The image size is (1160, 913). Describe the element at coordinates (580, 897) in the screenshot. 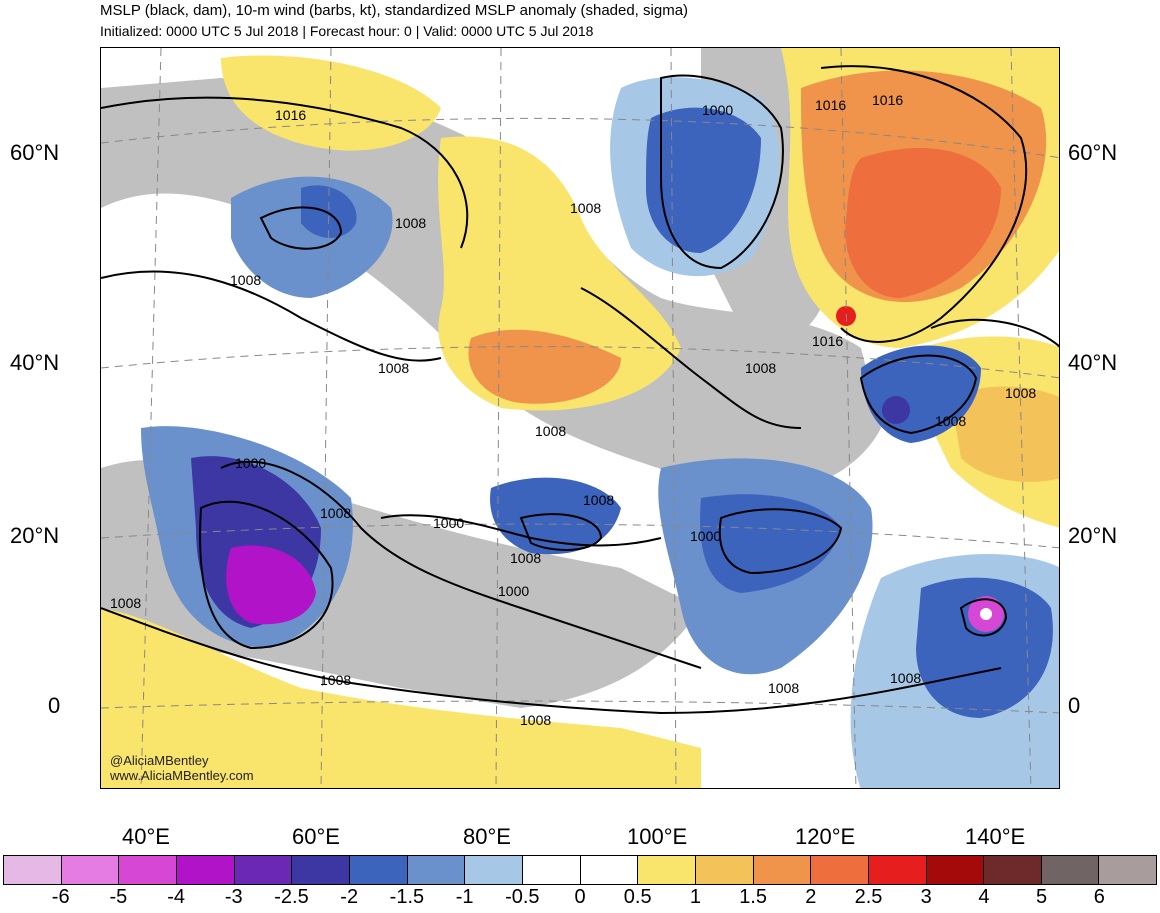

I see `colorbar-tick-label: 0` at that location.